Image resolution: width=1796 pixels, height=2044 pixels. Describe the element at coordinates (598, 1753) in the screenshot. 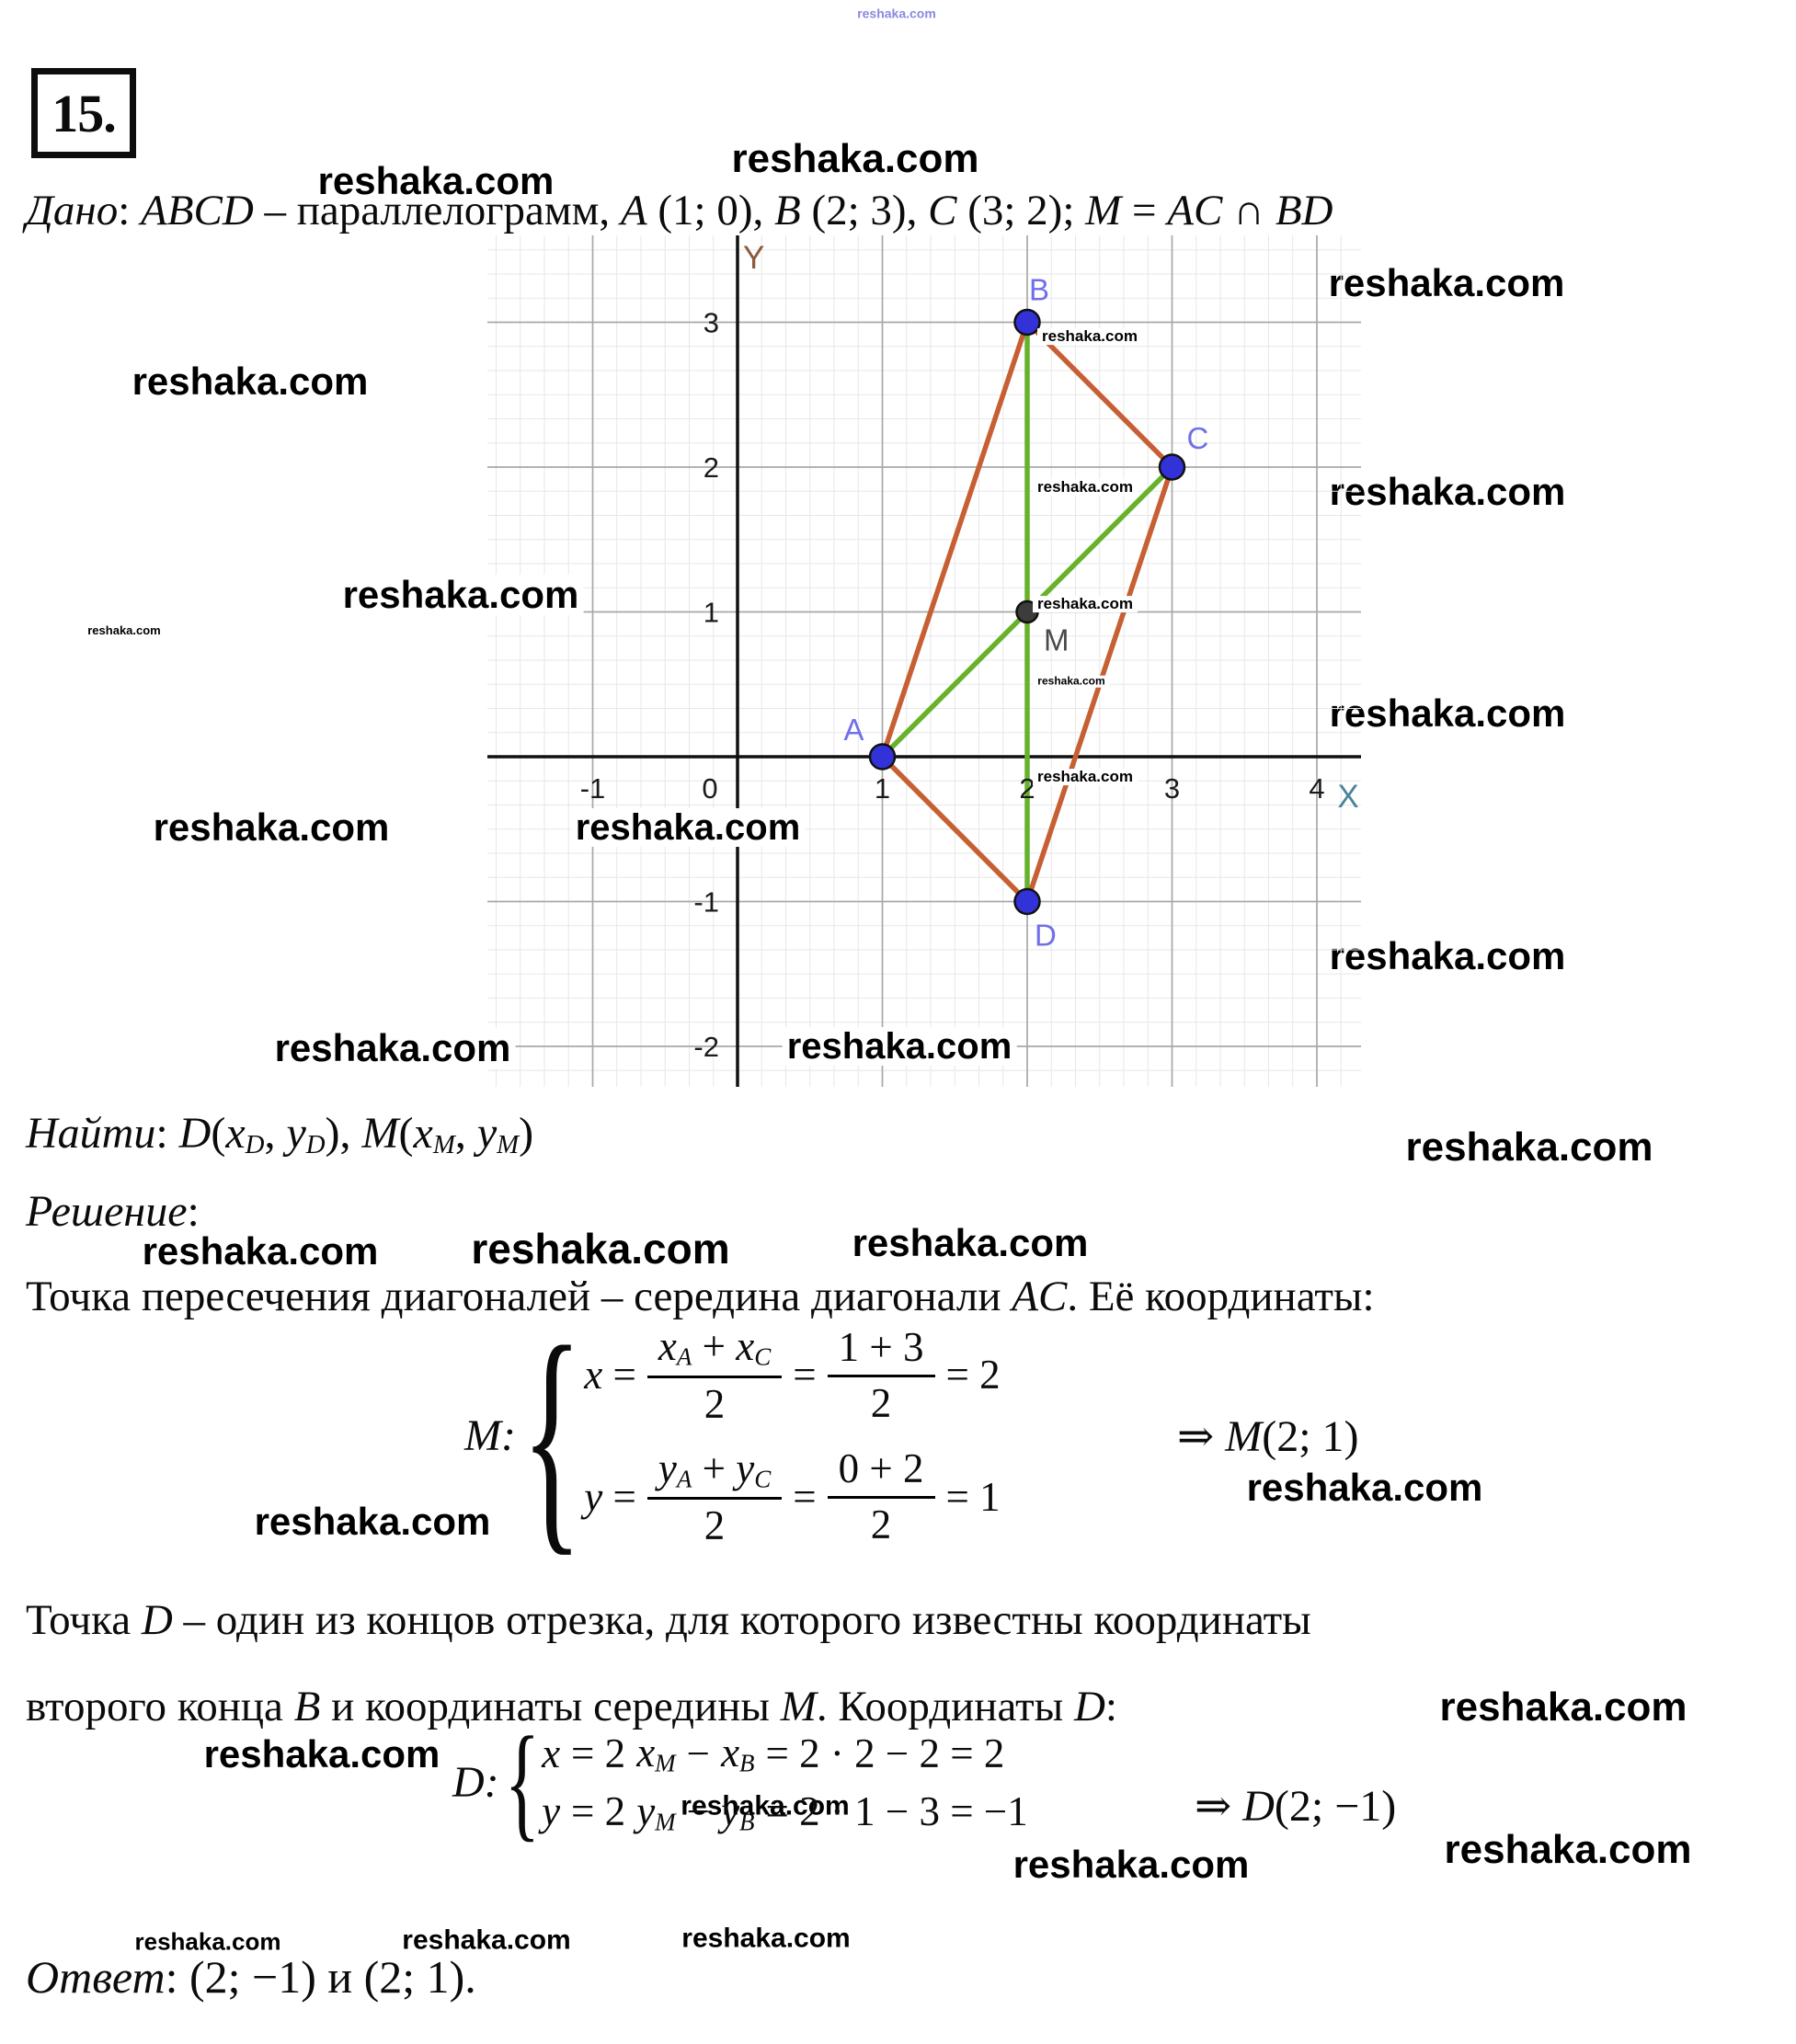

I see `text-segment: = 2` at that location.